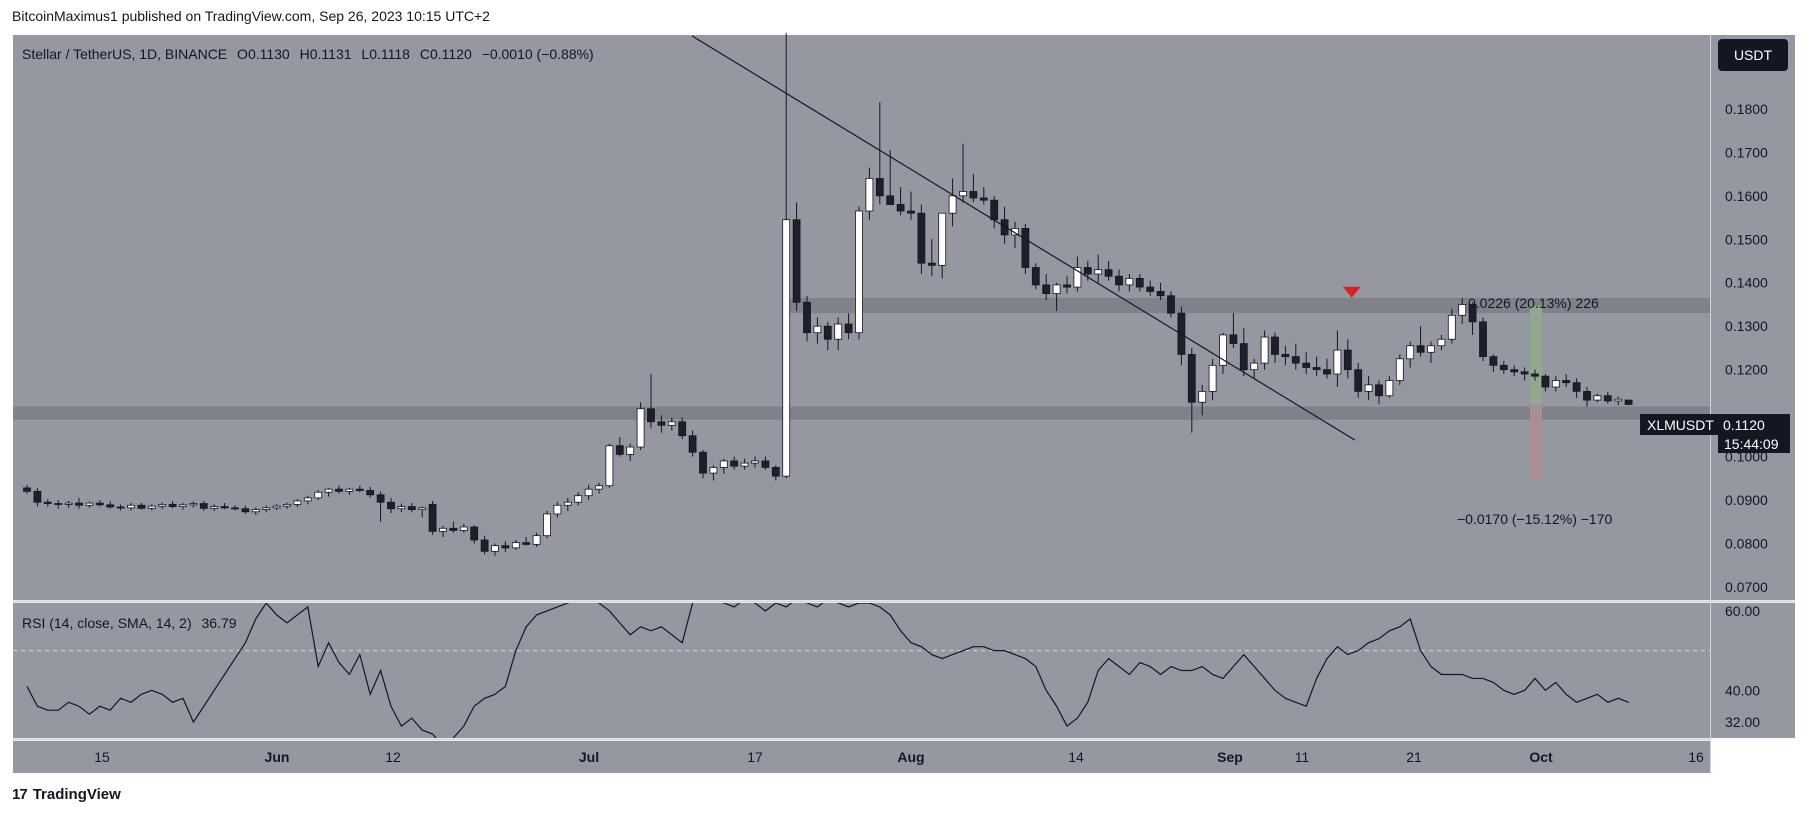  I want to click on time-axis-panel, so click(861, 757).